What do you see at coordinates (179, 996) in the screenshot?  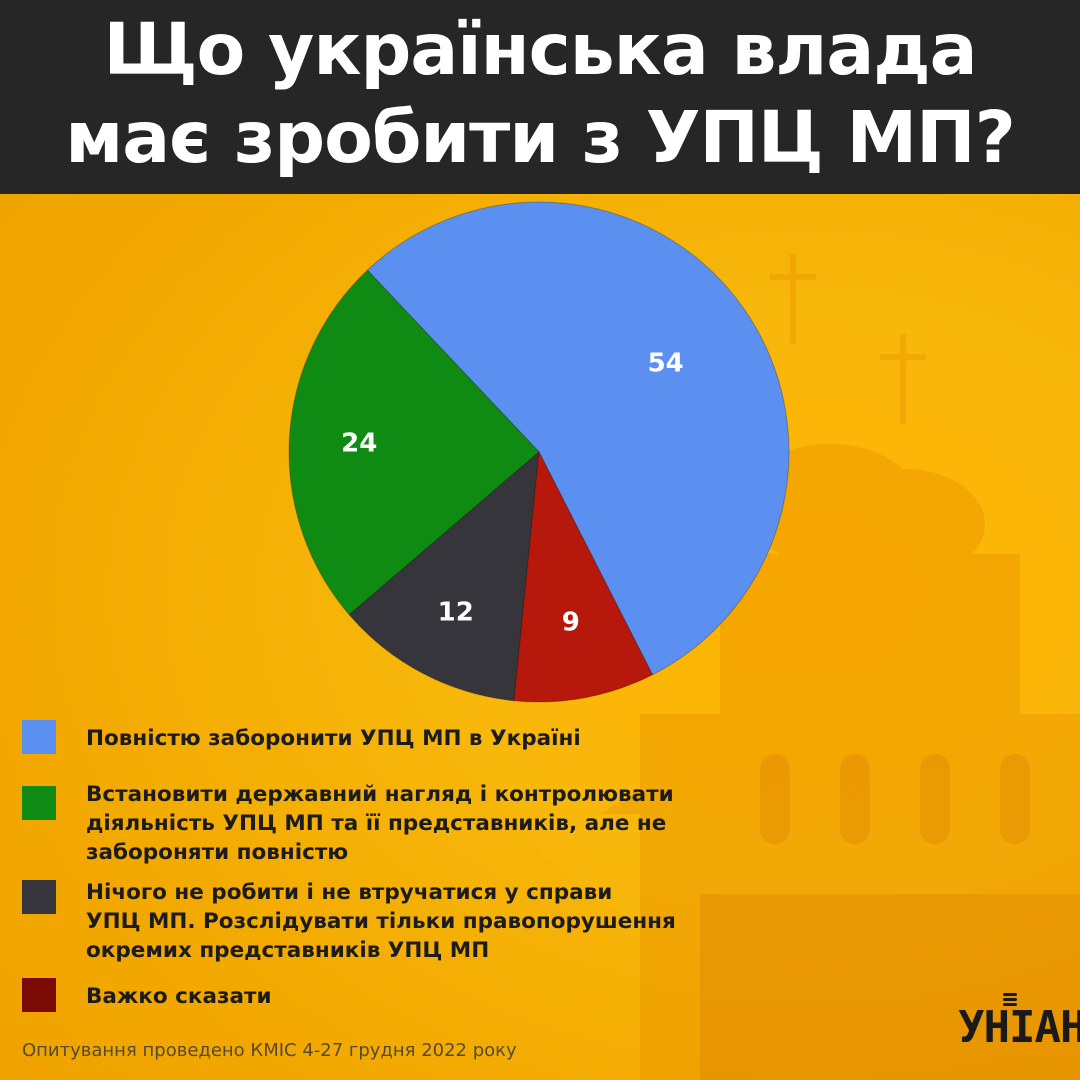 I see `legend-line: Важко сказати` at bounding box center [179, 996].